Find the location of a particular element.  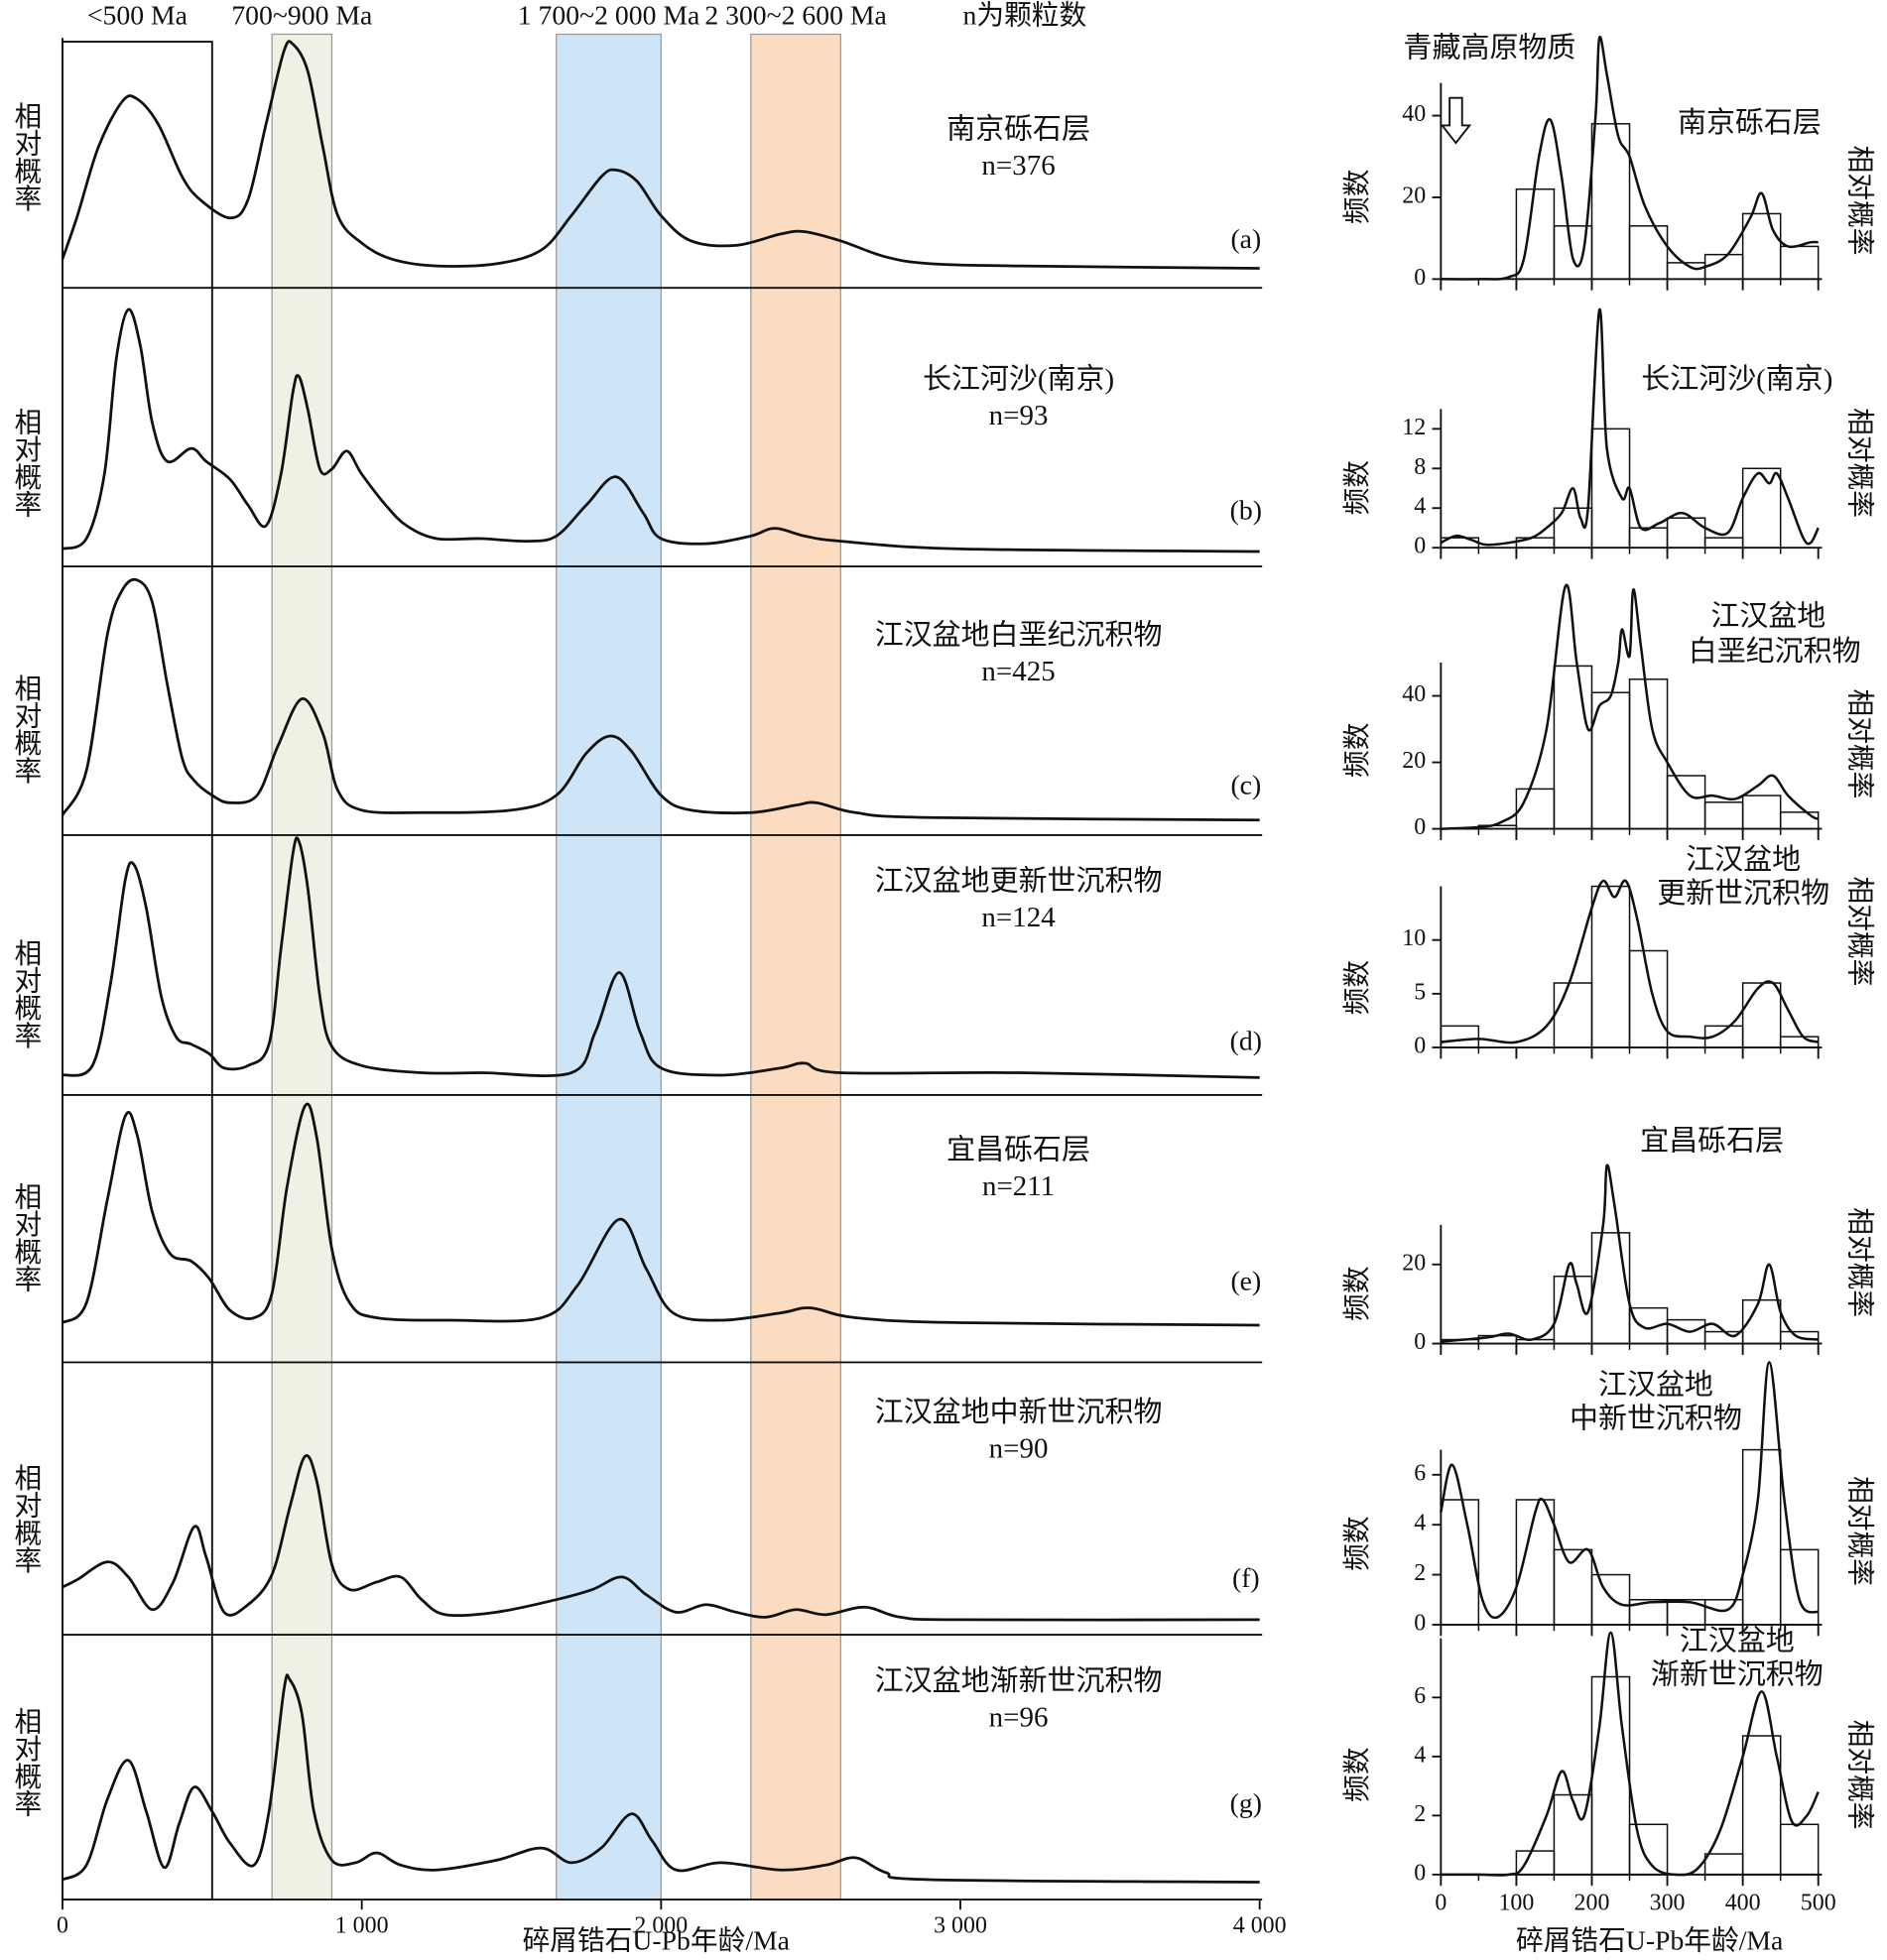

sample-count: n=211 is located at coordinates (1018, 1186).